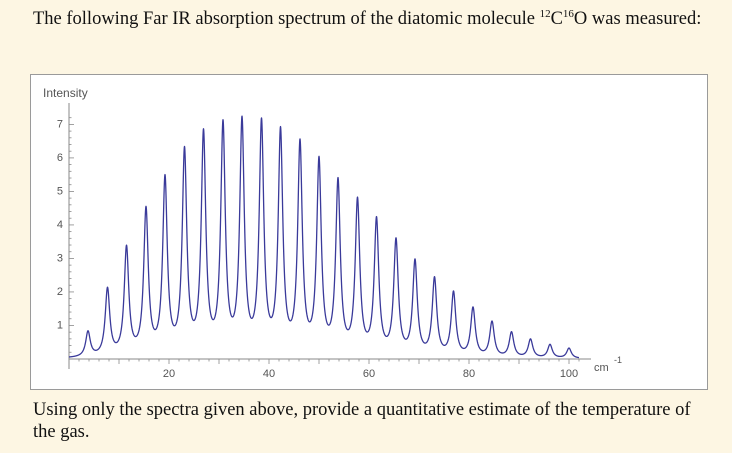 This screenshot has width=732, height=453. Describe the element at coordinates (169, 374) in the screenshot. I see `x-tick-label: 20` at that location.